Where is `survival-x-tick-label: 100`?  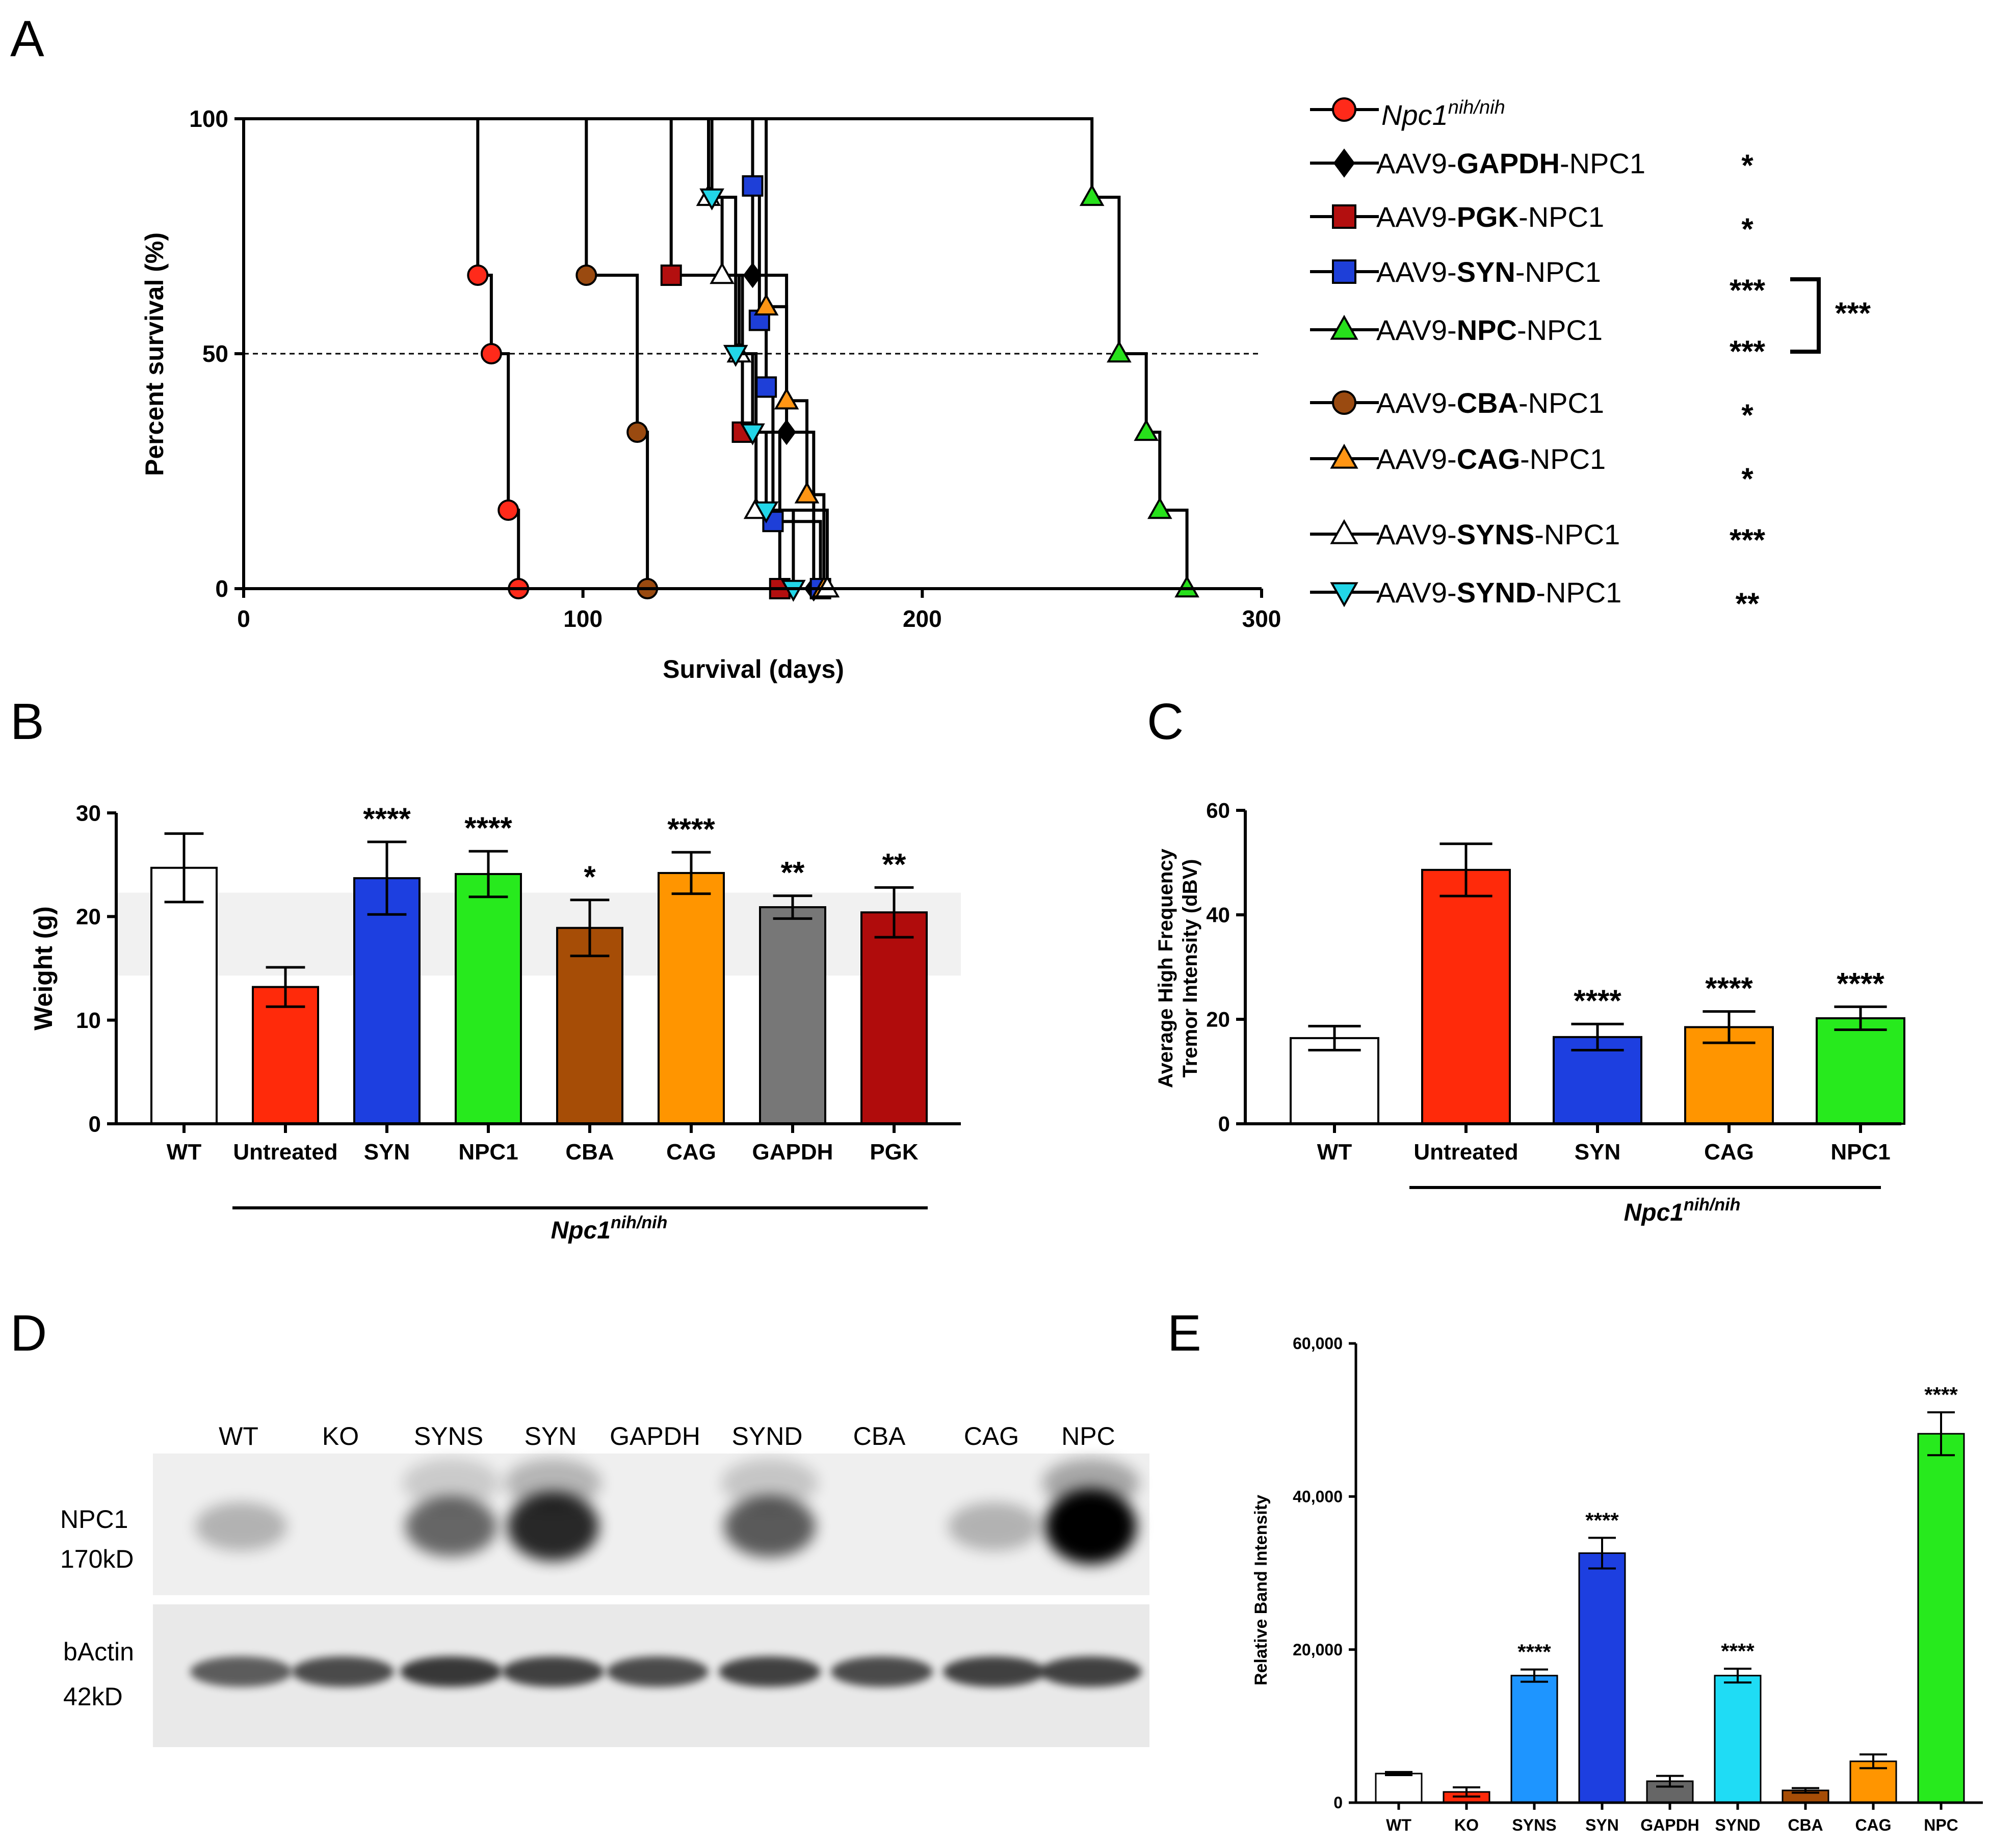 survival-x-tick-label: 100 is located at coordinates (583, 618).